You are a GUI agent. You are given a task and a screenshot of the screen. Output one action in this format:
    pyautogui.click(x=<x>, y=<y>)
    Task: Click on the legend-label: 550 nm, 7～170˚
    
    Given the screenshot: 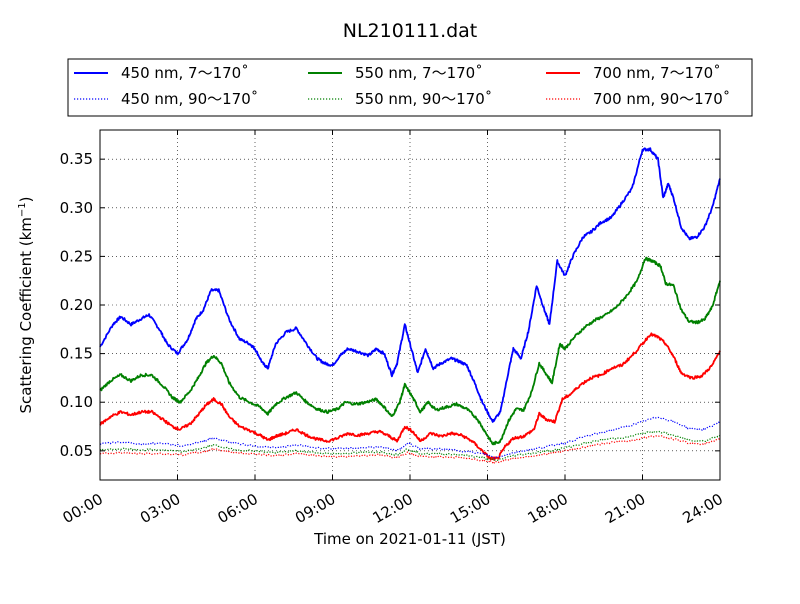 What is the action you would take?
    pyautogui.click(x=419, y=73)
    